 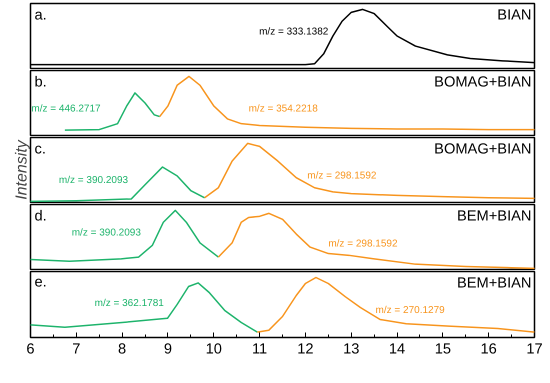 What do you see at coordinates (294, 32) in the screenshot?
I see `series-label: m/z = 333.1382` at bounding box center [294, 32].